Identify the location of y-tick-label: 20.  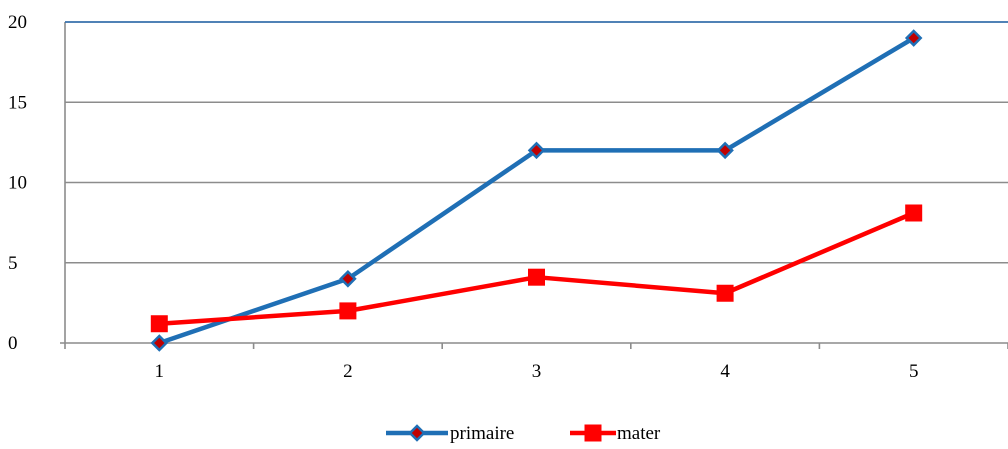
(17, 22).